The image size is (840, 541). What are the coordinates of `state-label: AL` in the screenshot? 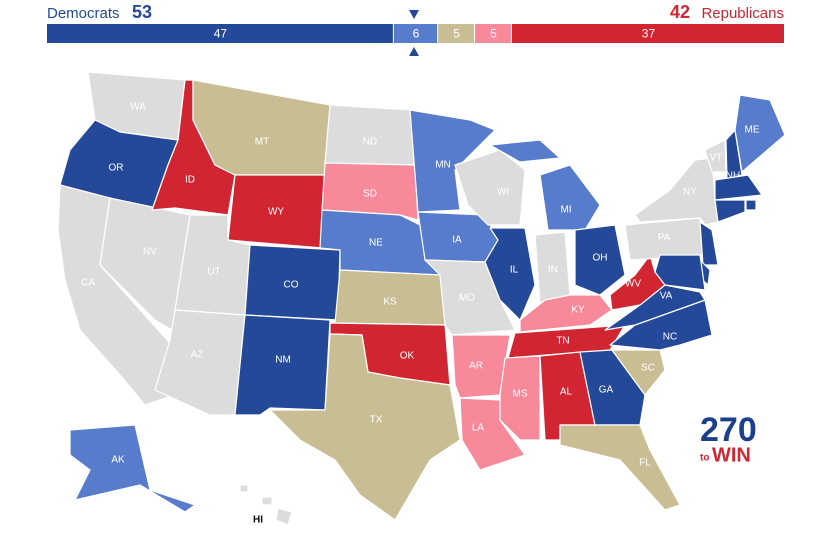 It's located at (566, 392).